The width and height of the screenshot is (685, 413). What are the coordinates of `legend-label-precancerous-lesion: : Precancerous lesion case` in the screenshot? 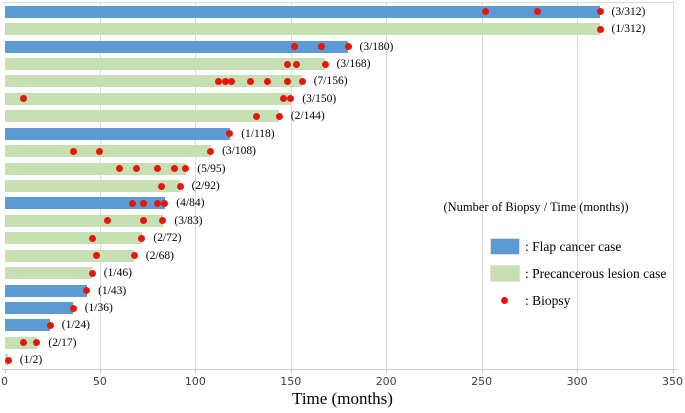 It's located at (596, 273).